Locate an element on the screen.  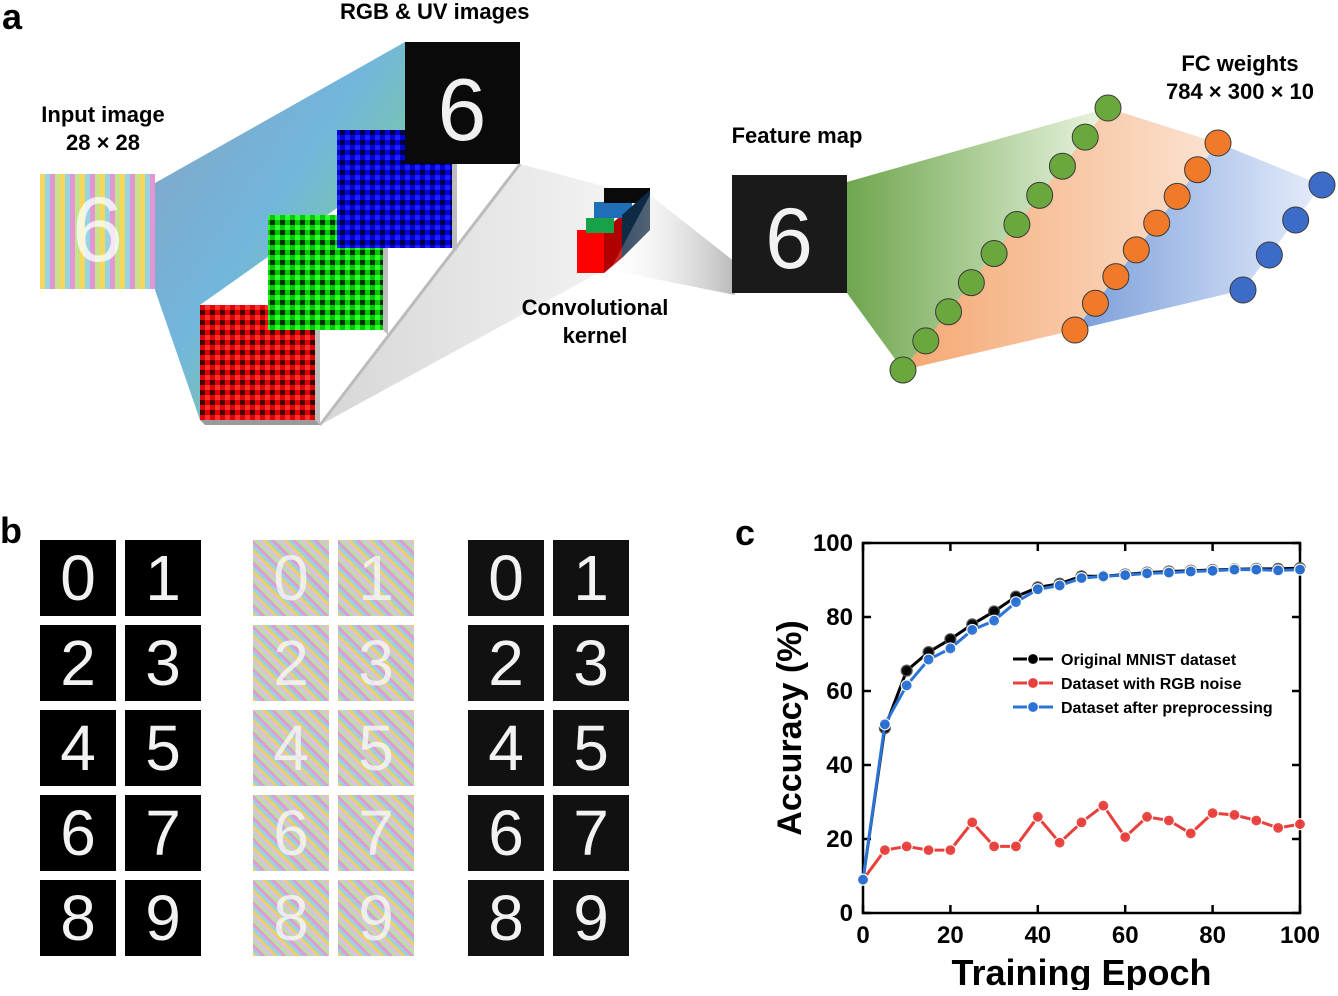
digit-tile: 3 is located at coordinates (376, 663).